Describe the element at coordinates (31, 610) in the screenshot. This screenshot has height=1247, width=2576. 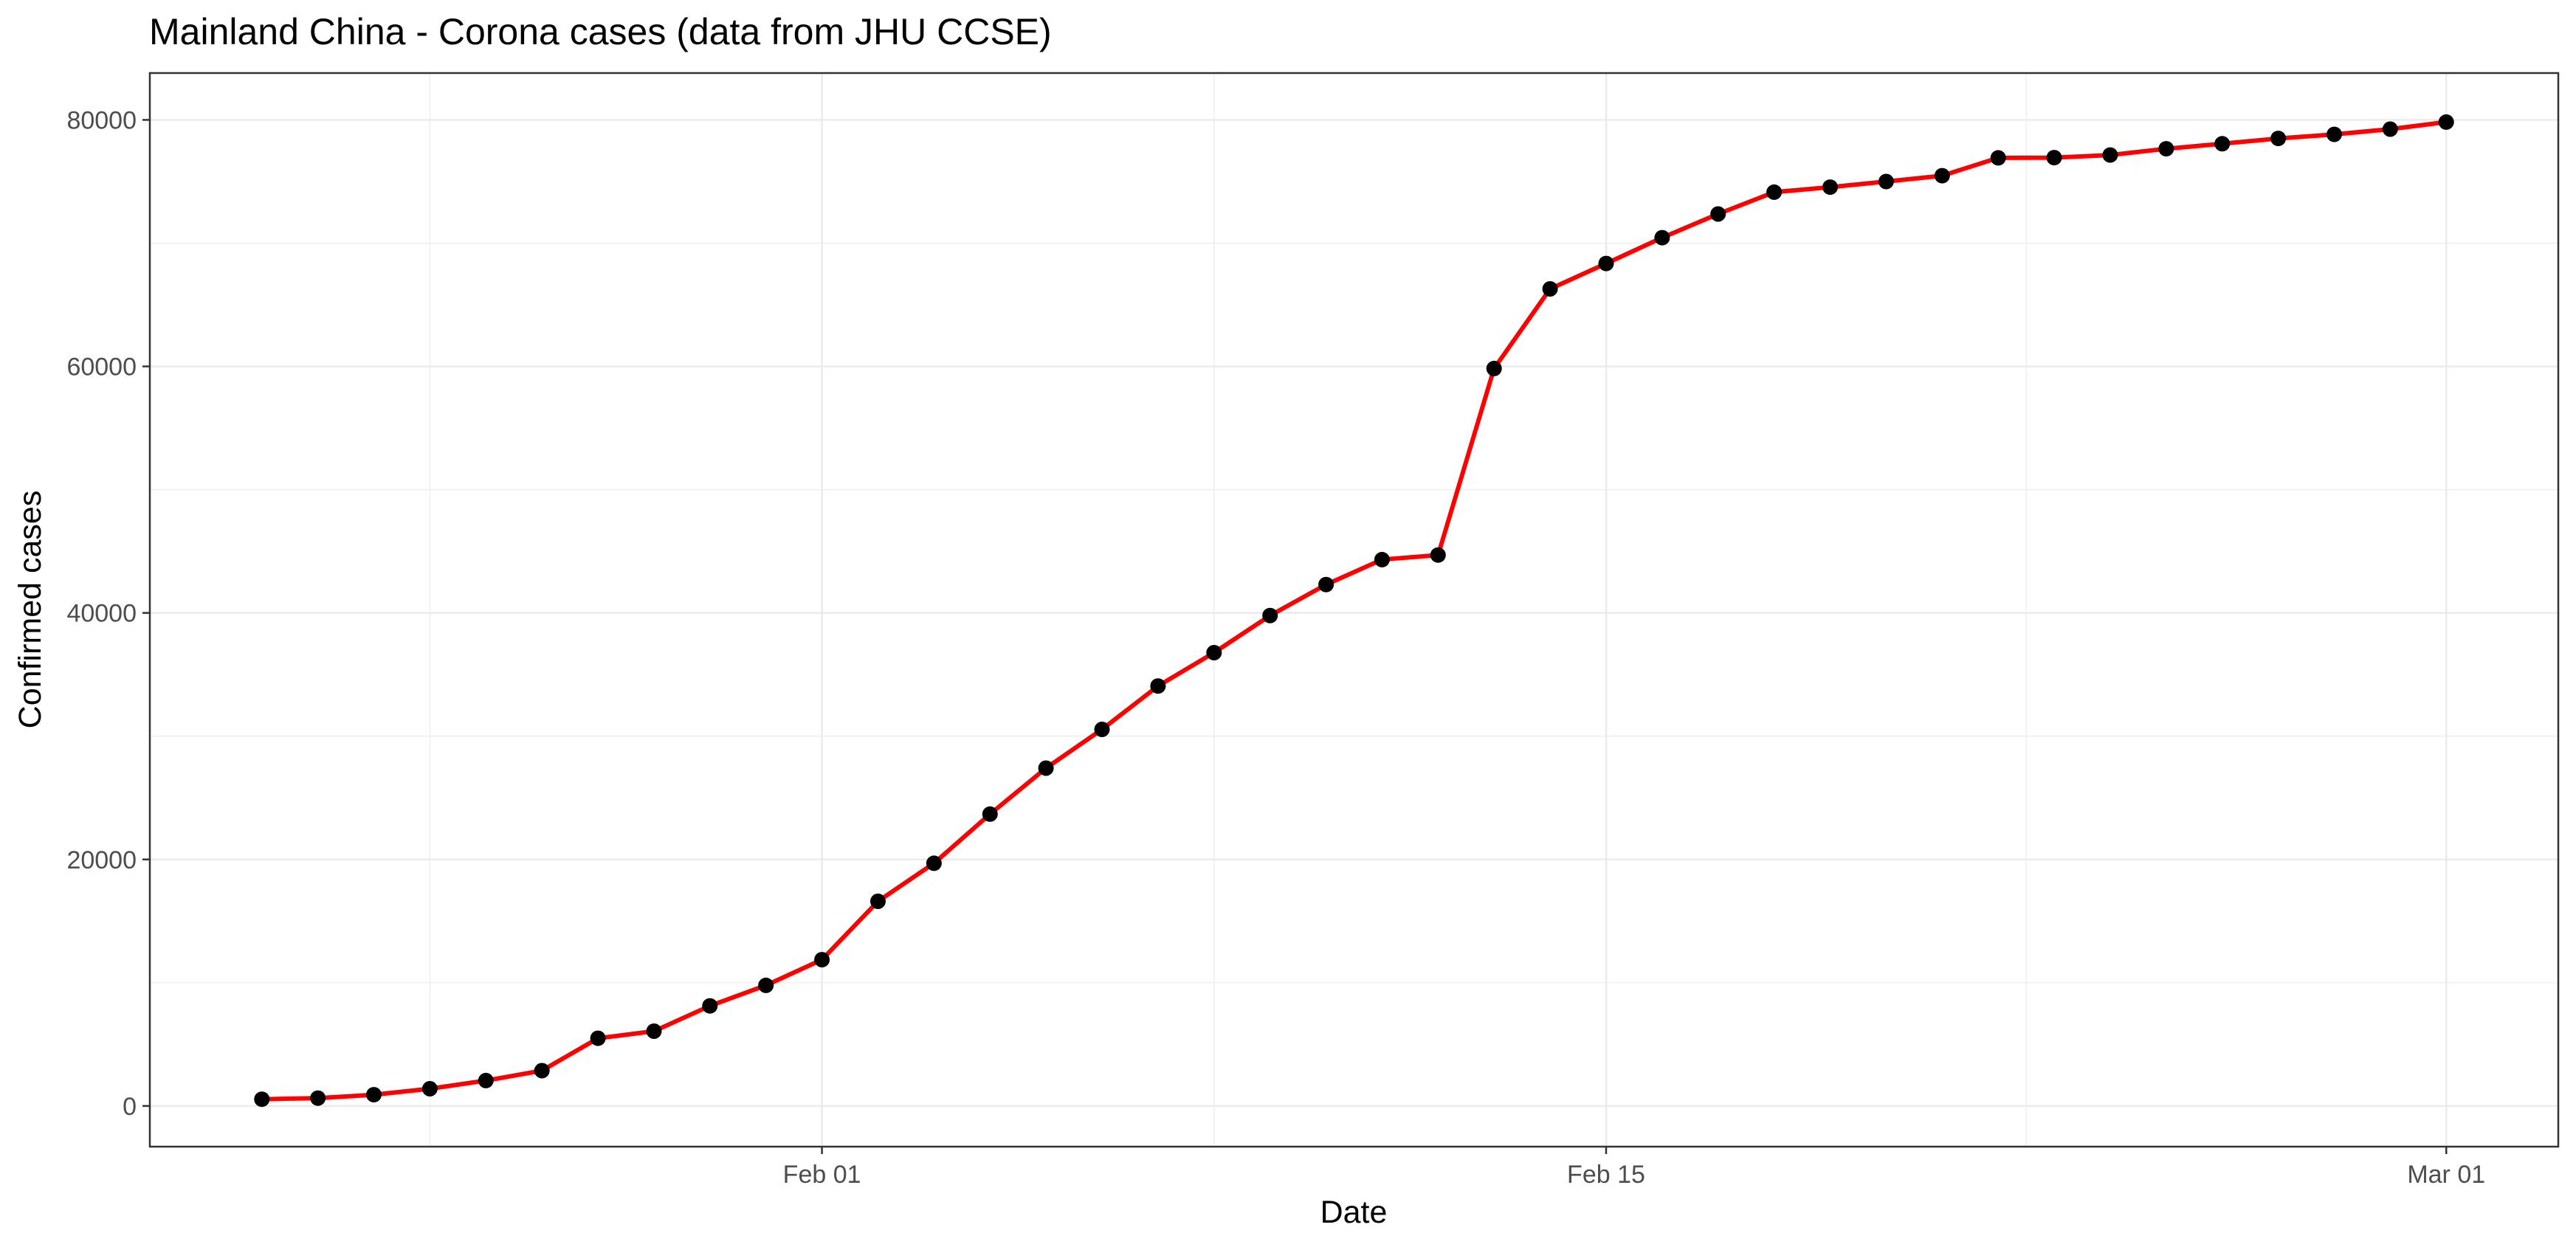
I see `y-axis-title: Confirmed cases` at that location.